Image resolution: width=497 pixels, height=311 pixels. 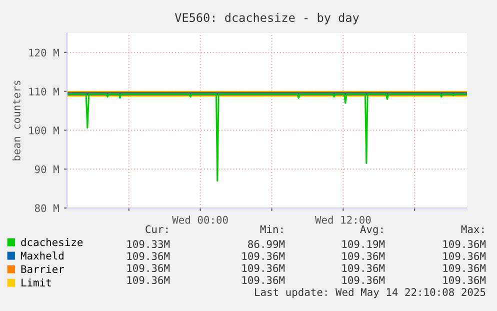 I want to click on legend-label: Limit, so click(x=36, y=282).